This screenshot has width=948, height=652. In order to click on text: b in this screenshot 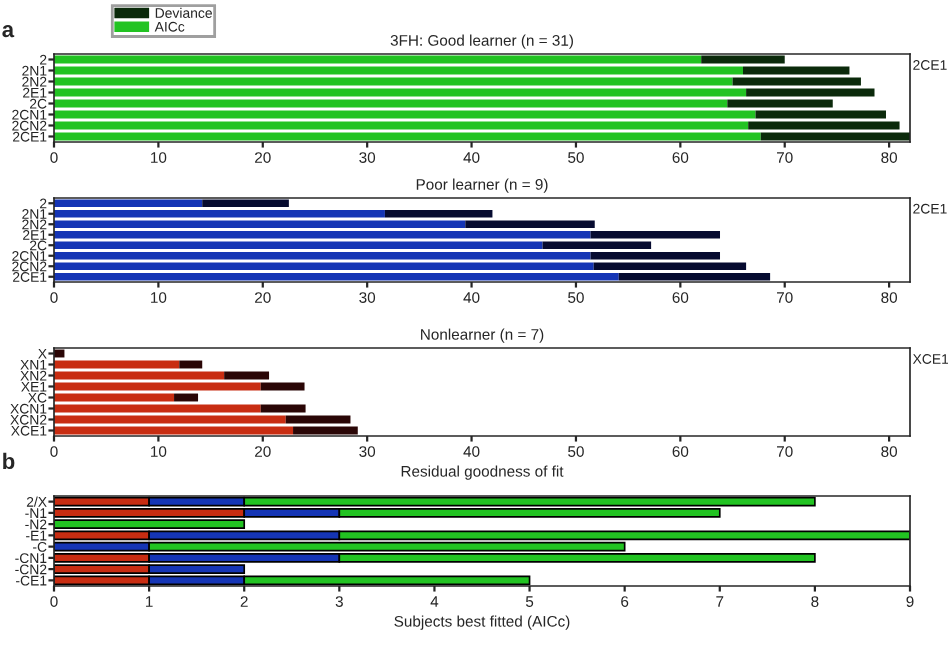, I will do `click(9, 461)`.